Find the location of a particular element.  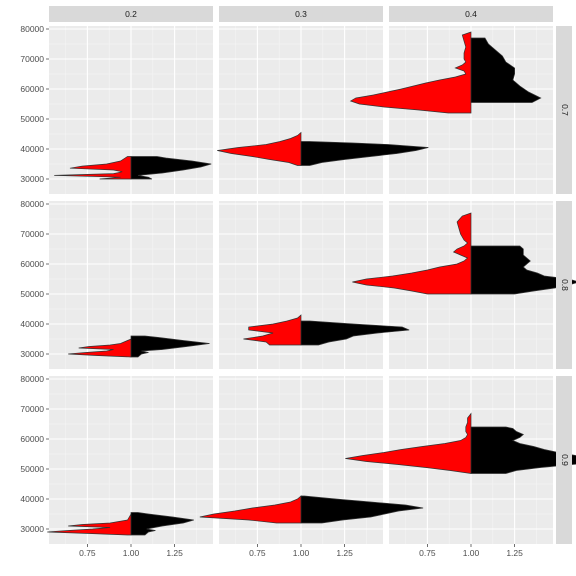

facet-column-label: 0.2 is located at coordinates (131, 14).